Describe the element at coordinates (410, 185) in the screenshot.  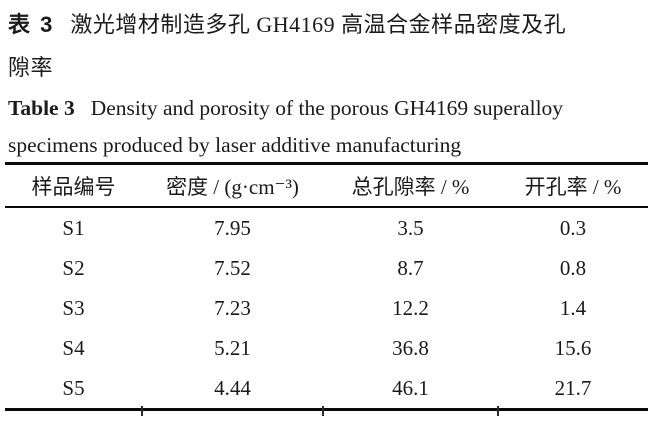
I see `column-header-total-porosity: 总孔隙率 / %` at that location.